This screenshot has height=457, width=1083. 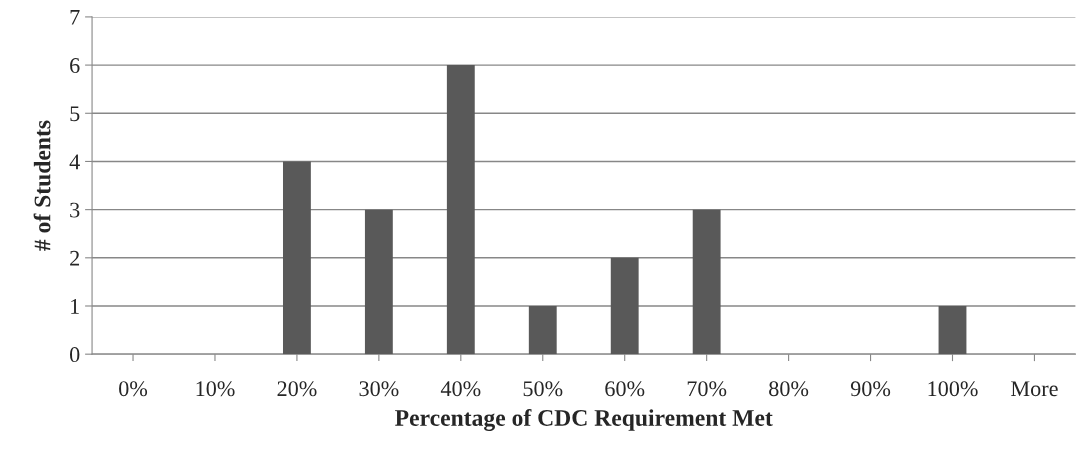 What do you see at coordinates (379, 389) in the screenshot?
I see `x-tick-label: 30%` at bounding box center [379, 389].